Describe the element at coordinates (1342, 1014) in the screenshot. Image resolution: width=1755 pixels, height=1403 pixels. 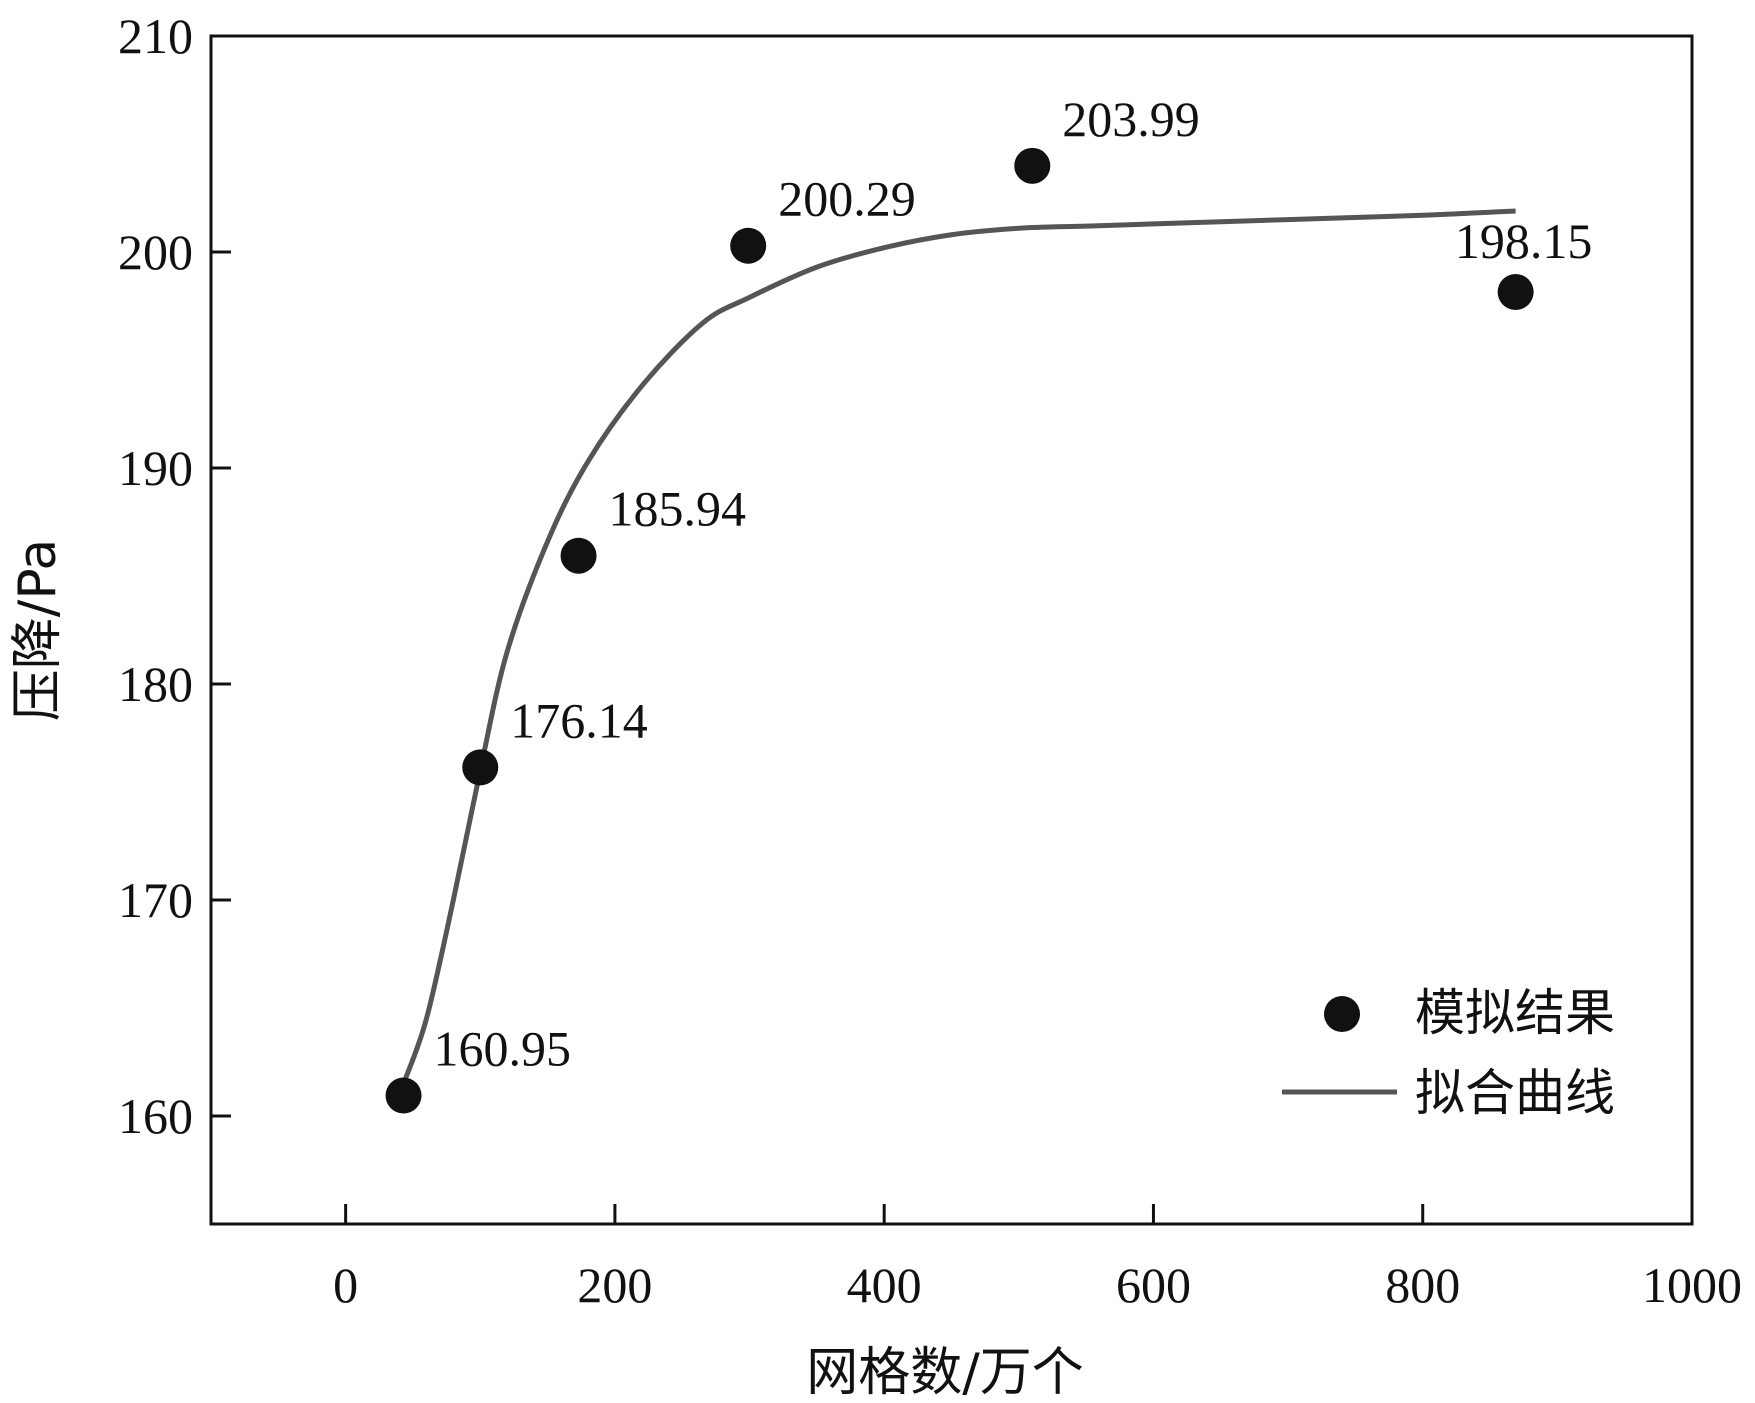
I see `legend-marker-scatter` at that location.